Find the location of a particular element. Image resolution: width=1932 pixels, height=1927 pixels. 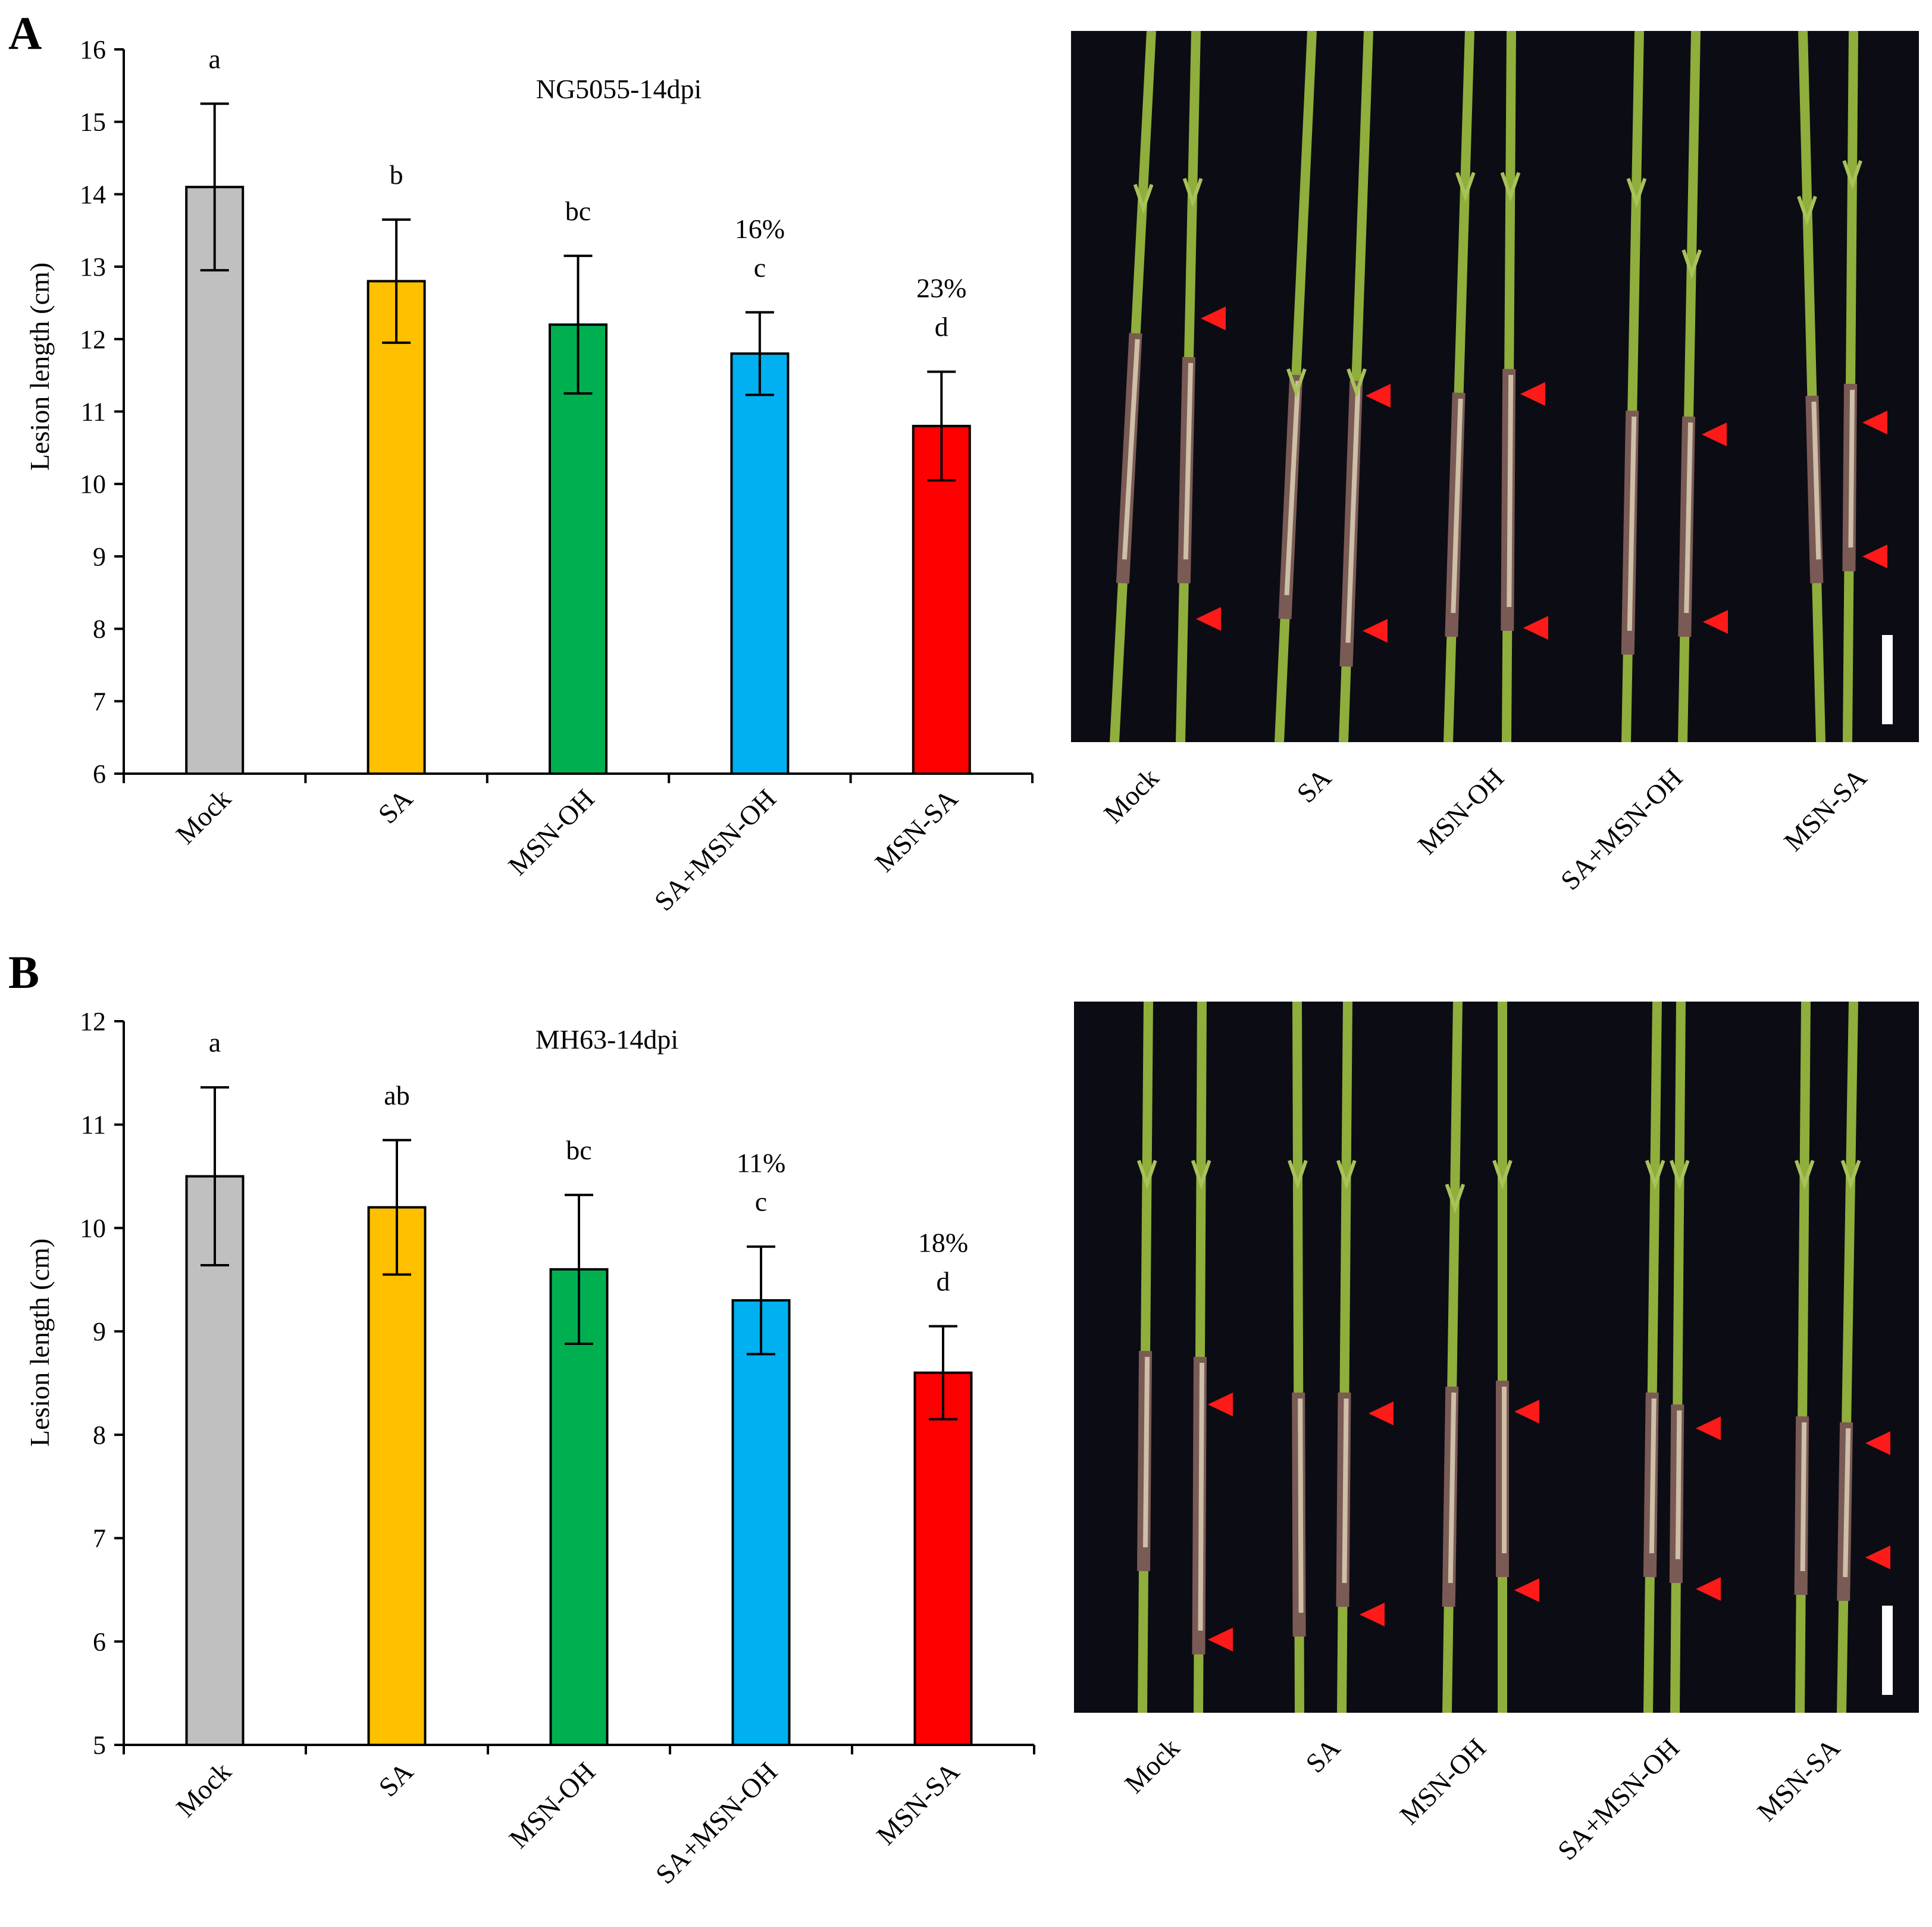

bar-msn-sa-b is located at coordinates (943, 1559).